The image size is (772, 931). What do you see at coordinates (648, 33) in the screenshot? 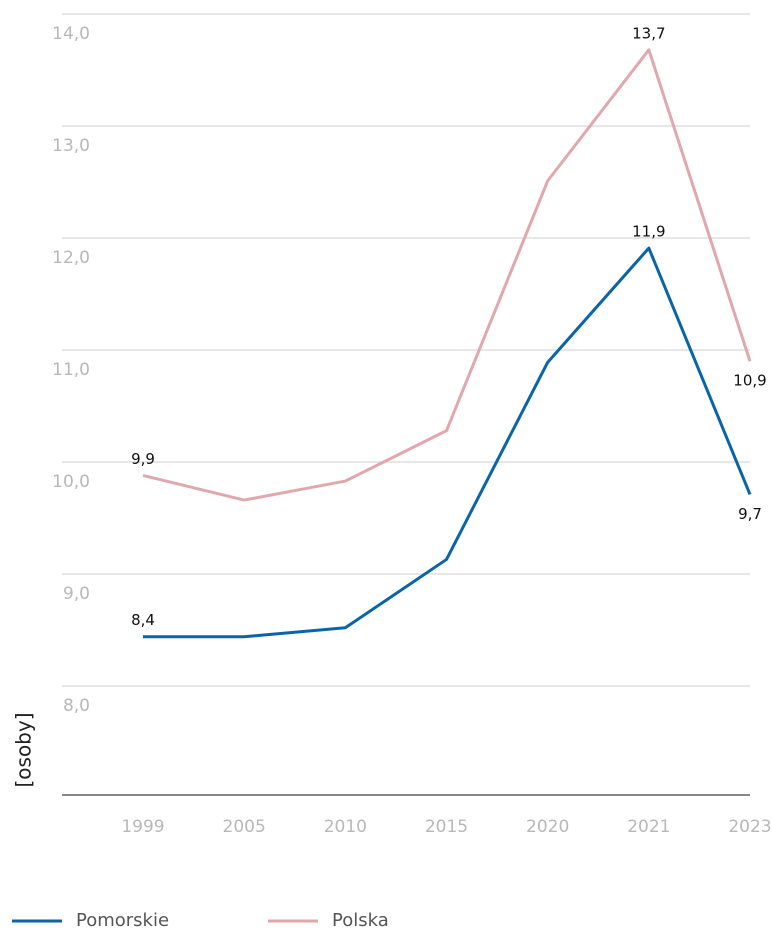
I see `data-label: 13,7` at bounding box center [648, 33].